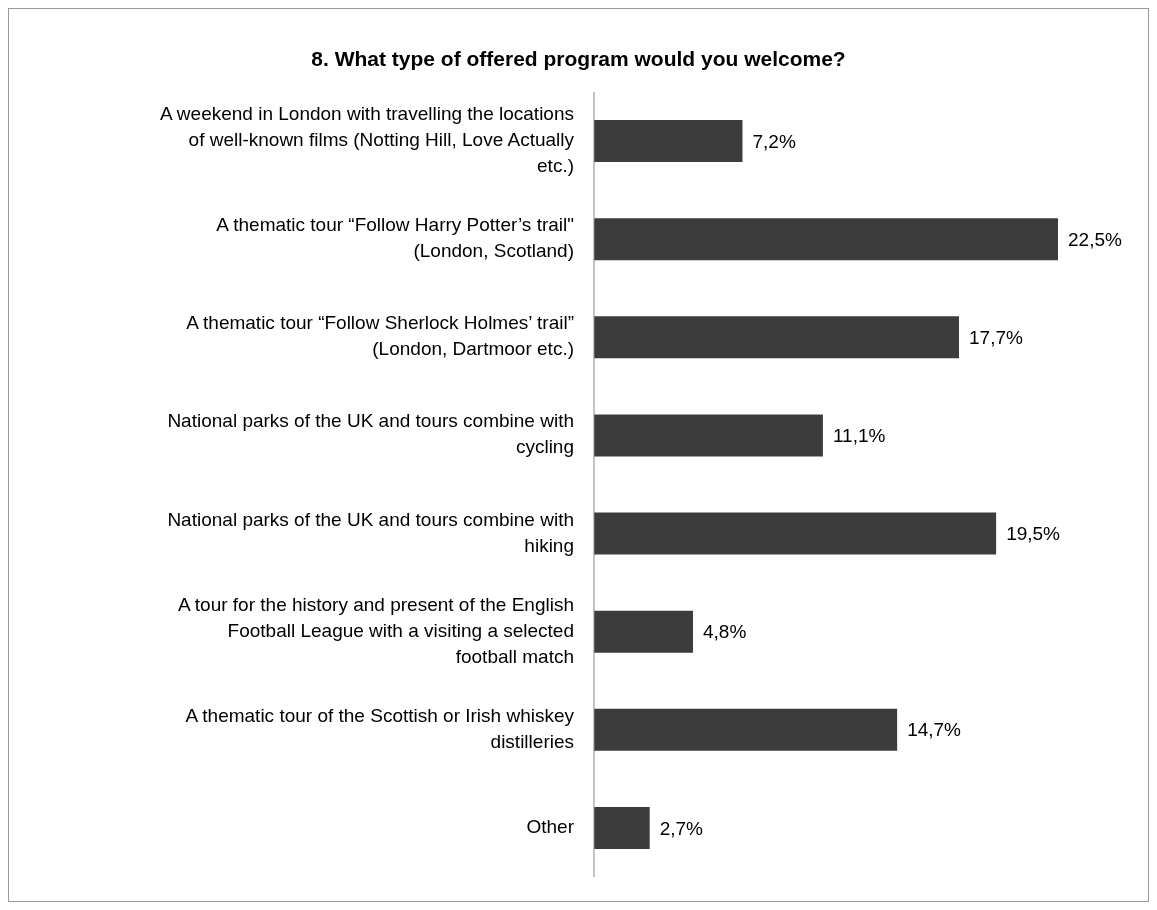 Image resolution: width=1157 pixels, height=910 pixels. What do you see at coordinates (578, 59) in the screenshot?
I see `chart-title: 8. What type of offered program would you welcome?` at bounding box center [578, 59].